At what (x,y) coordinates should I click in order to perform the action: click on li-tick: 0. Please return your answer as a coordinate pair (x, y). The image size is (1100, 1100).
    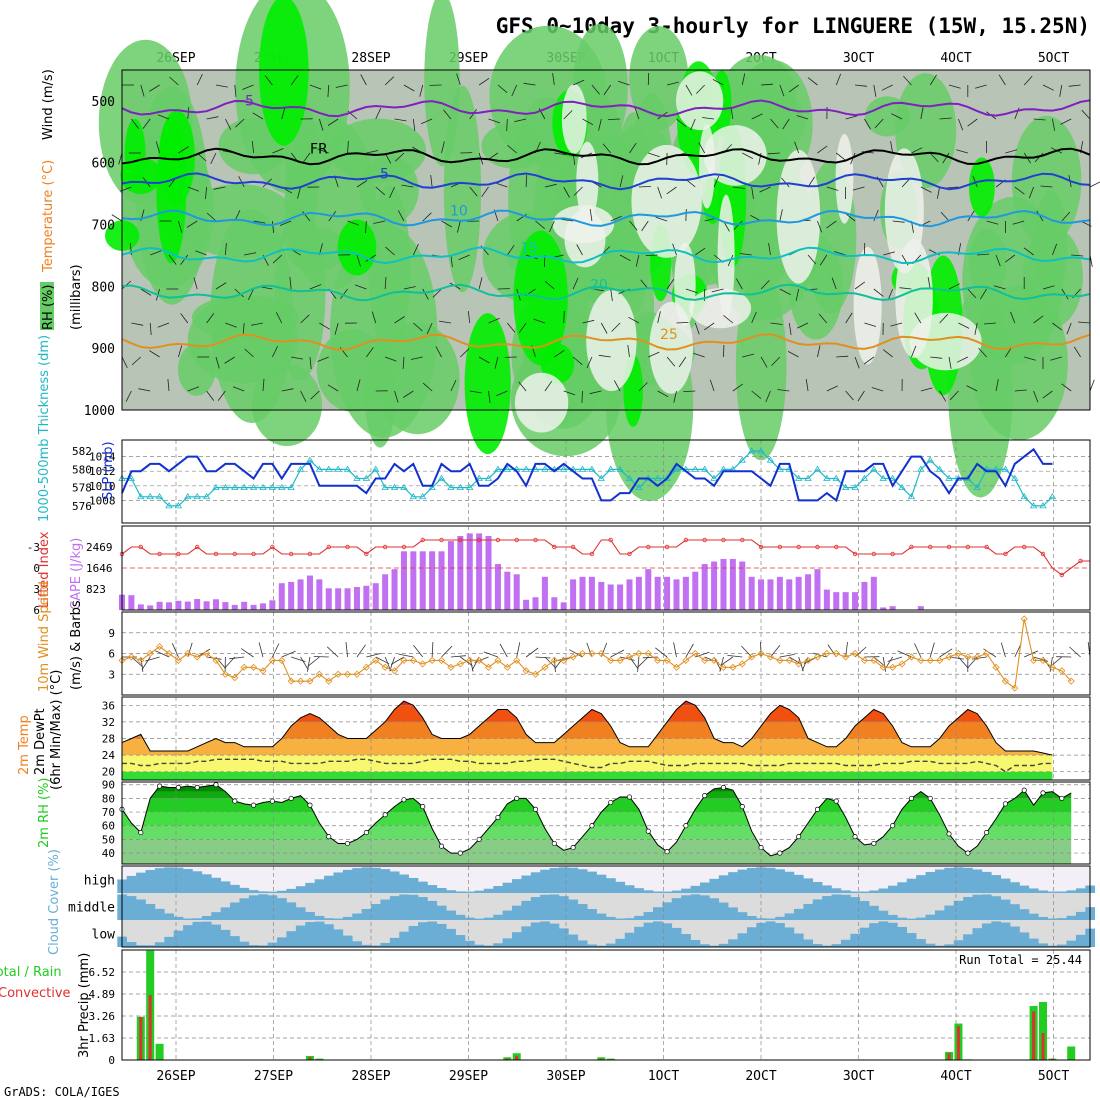
    Looking at the image, I should click on (36, 568).